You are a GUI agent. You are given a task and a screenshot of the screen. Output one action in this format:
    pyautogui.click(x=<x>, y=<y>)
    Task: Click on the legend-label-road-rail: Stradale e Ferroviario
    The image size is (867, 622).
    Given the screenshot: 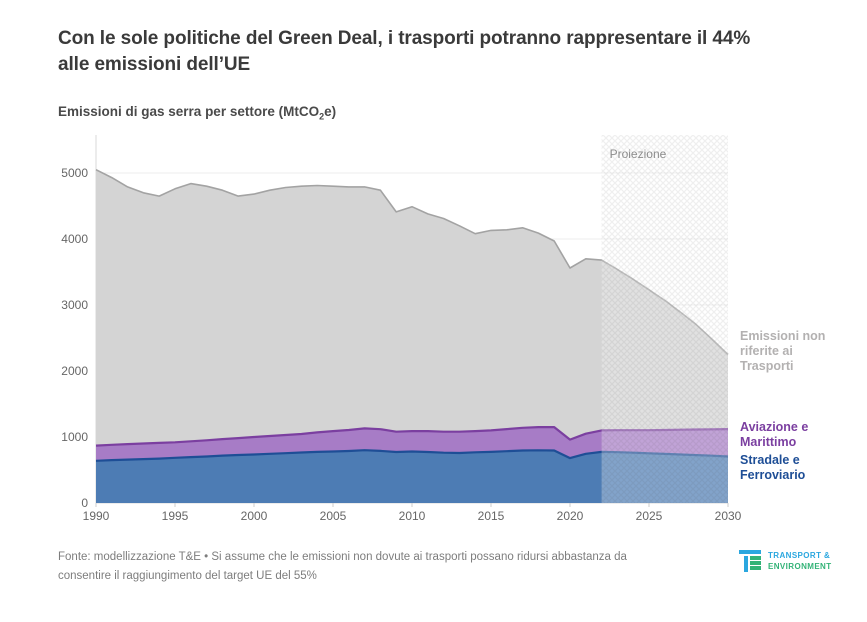 What is the action you would take?
    pyautogui.click(x=773, y=467)
    